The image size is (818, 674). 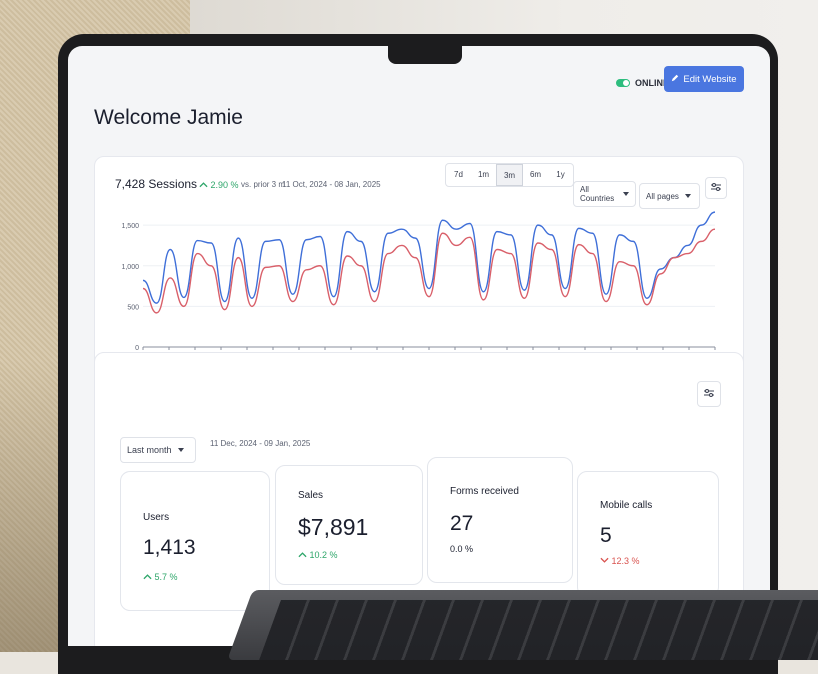 What do you see at coordinates (425, 55) in the screenshot?
I see `camera-notch` at bounding box center [425, 55].